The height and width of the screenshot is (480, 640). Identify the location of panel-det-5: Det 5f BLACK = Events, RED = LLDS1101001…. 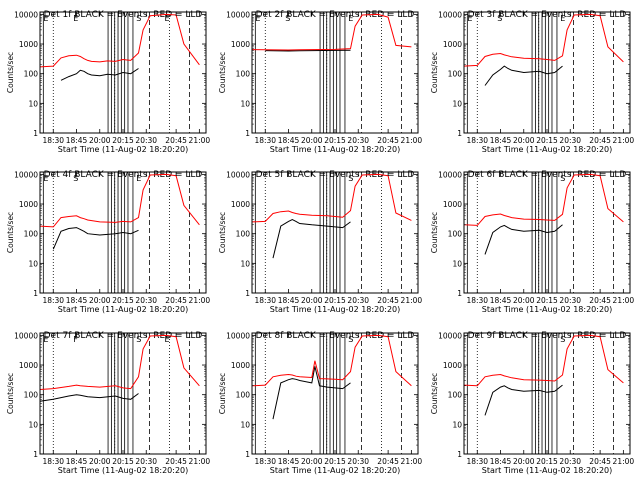
(320, 242).